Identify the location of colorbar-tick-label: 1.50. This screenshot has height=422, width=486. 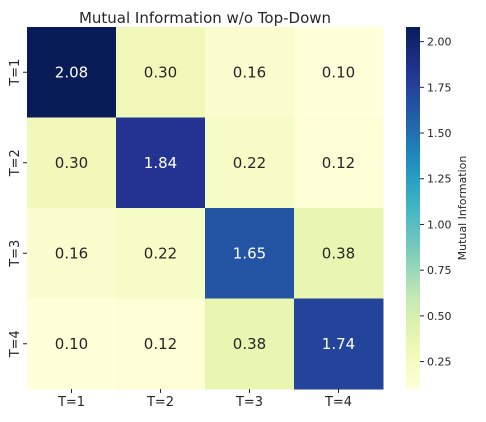
(439, 133).